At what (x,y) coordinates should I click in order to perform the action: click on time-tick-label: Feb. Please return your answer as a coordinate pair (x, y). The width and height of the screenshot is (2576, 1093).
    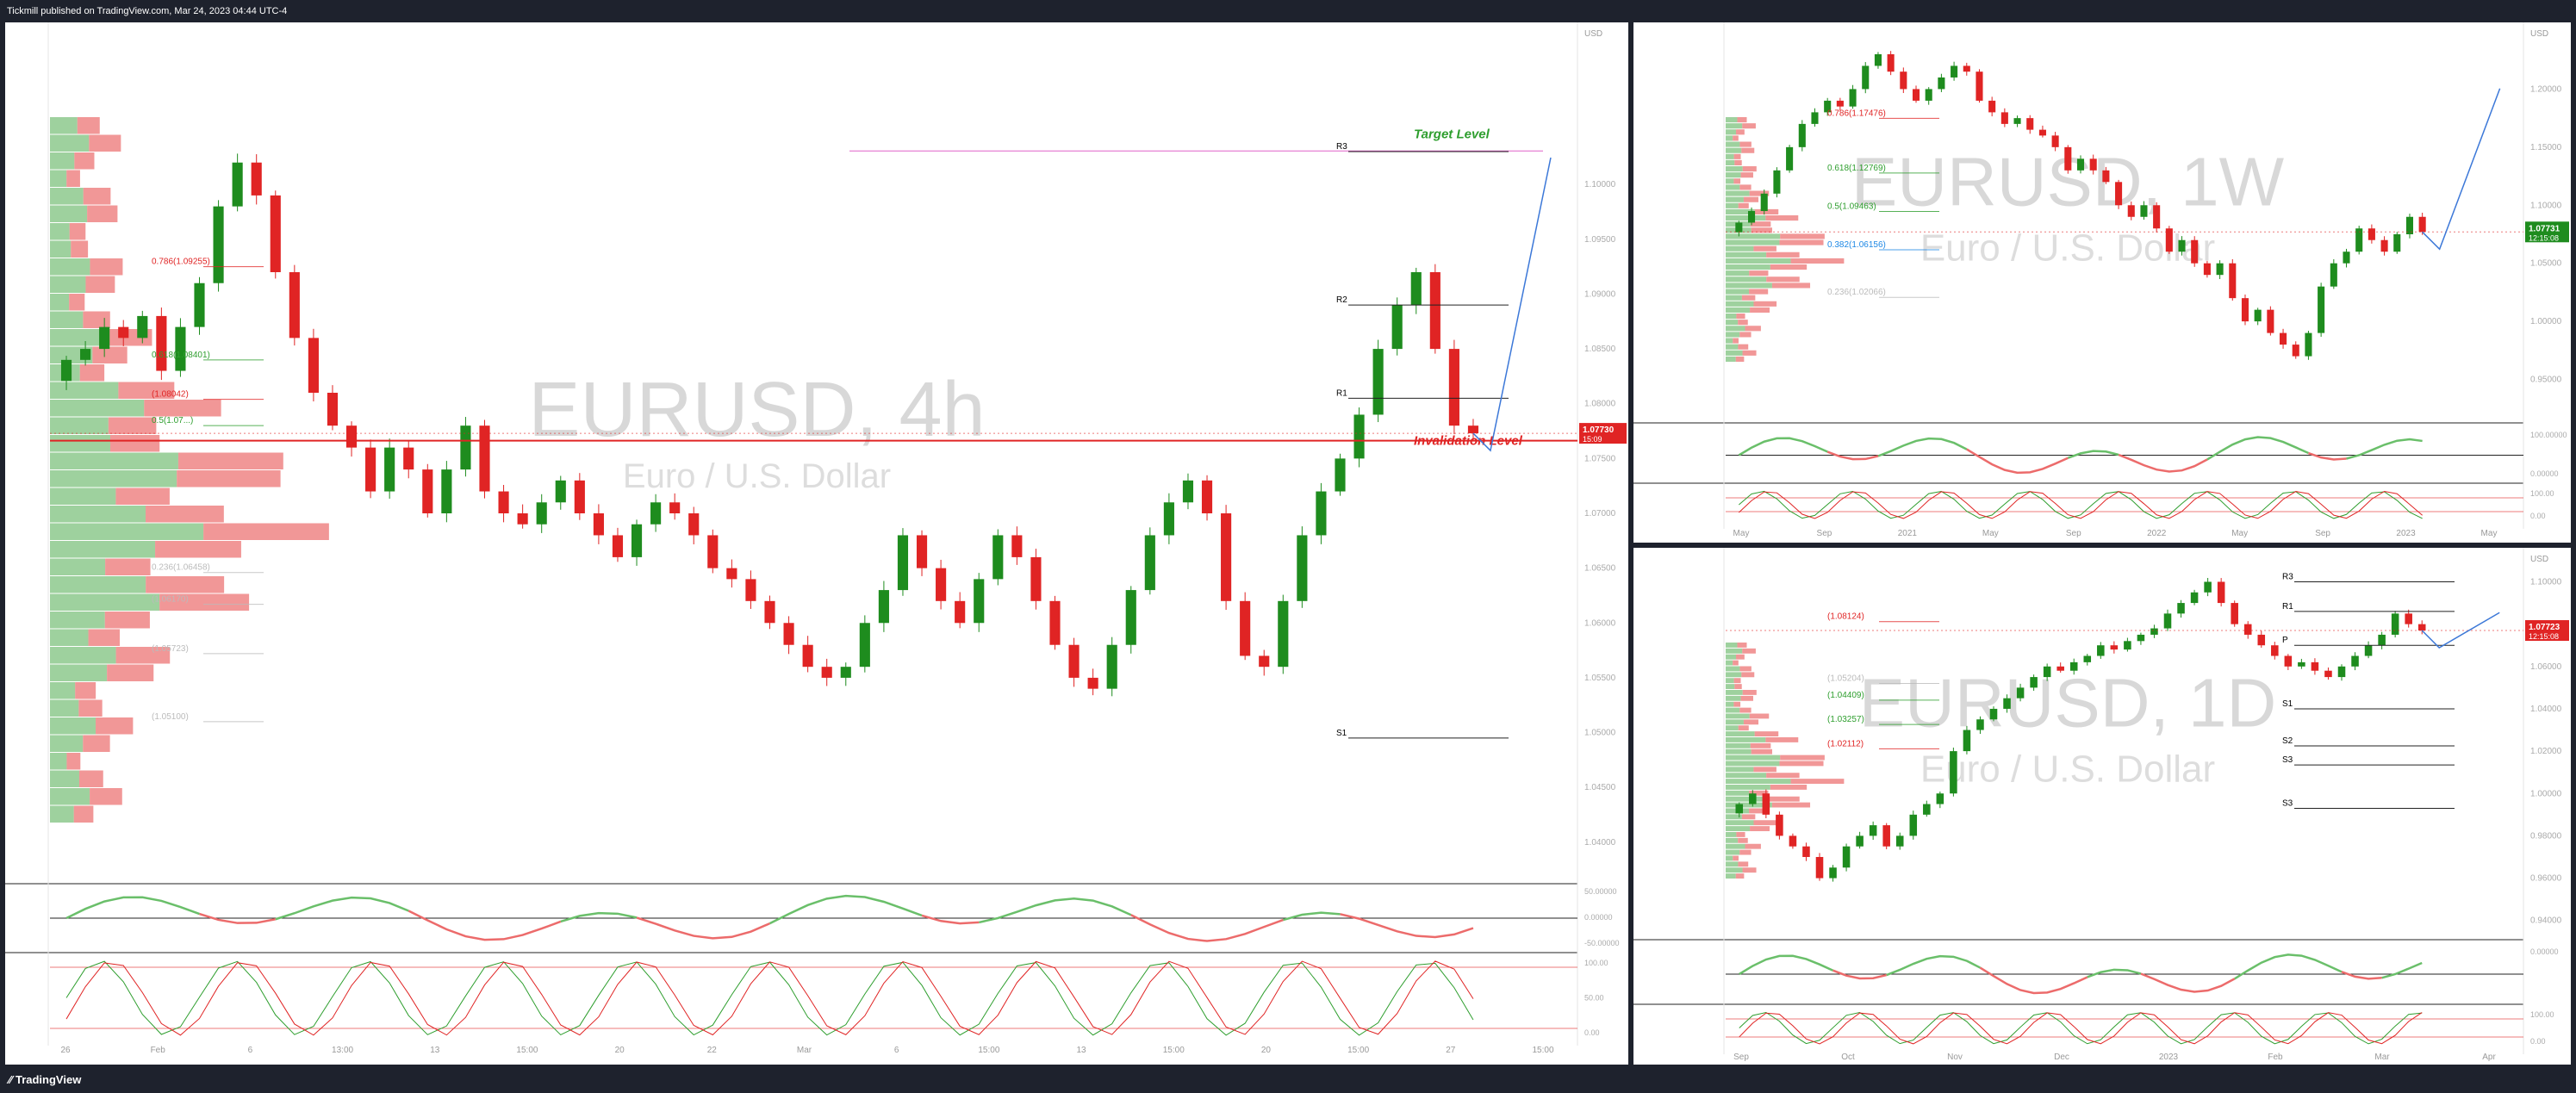
    Looking at the image, I should click on (159, 1050).